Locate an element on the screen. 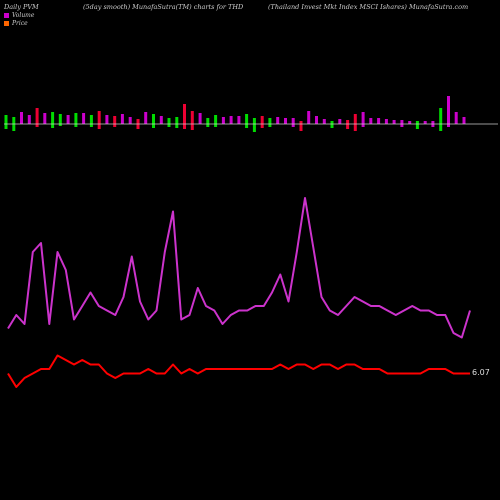 Image resolution: width=500 pixels, height=500 pixels. legend-volume-label: Volume is located at coordinates (23, 15).